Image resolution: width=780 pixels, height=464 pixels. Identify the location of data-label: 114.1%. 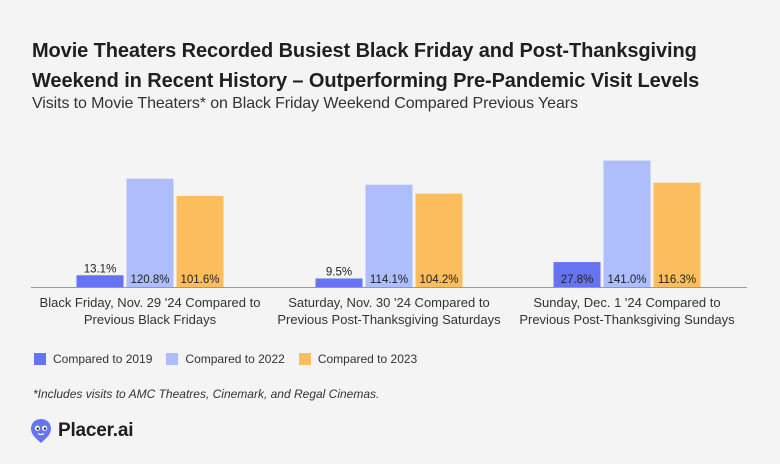
(389, 280).